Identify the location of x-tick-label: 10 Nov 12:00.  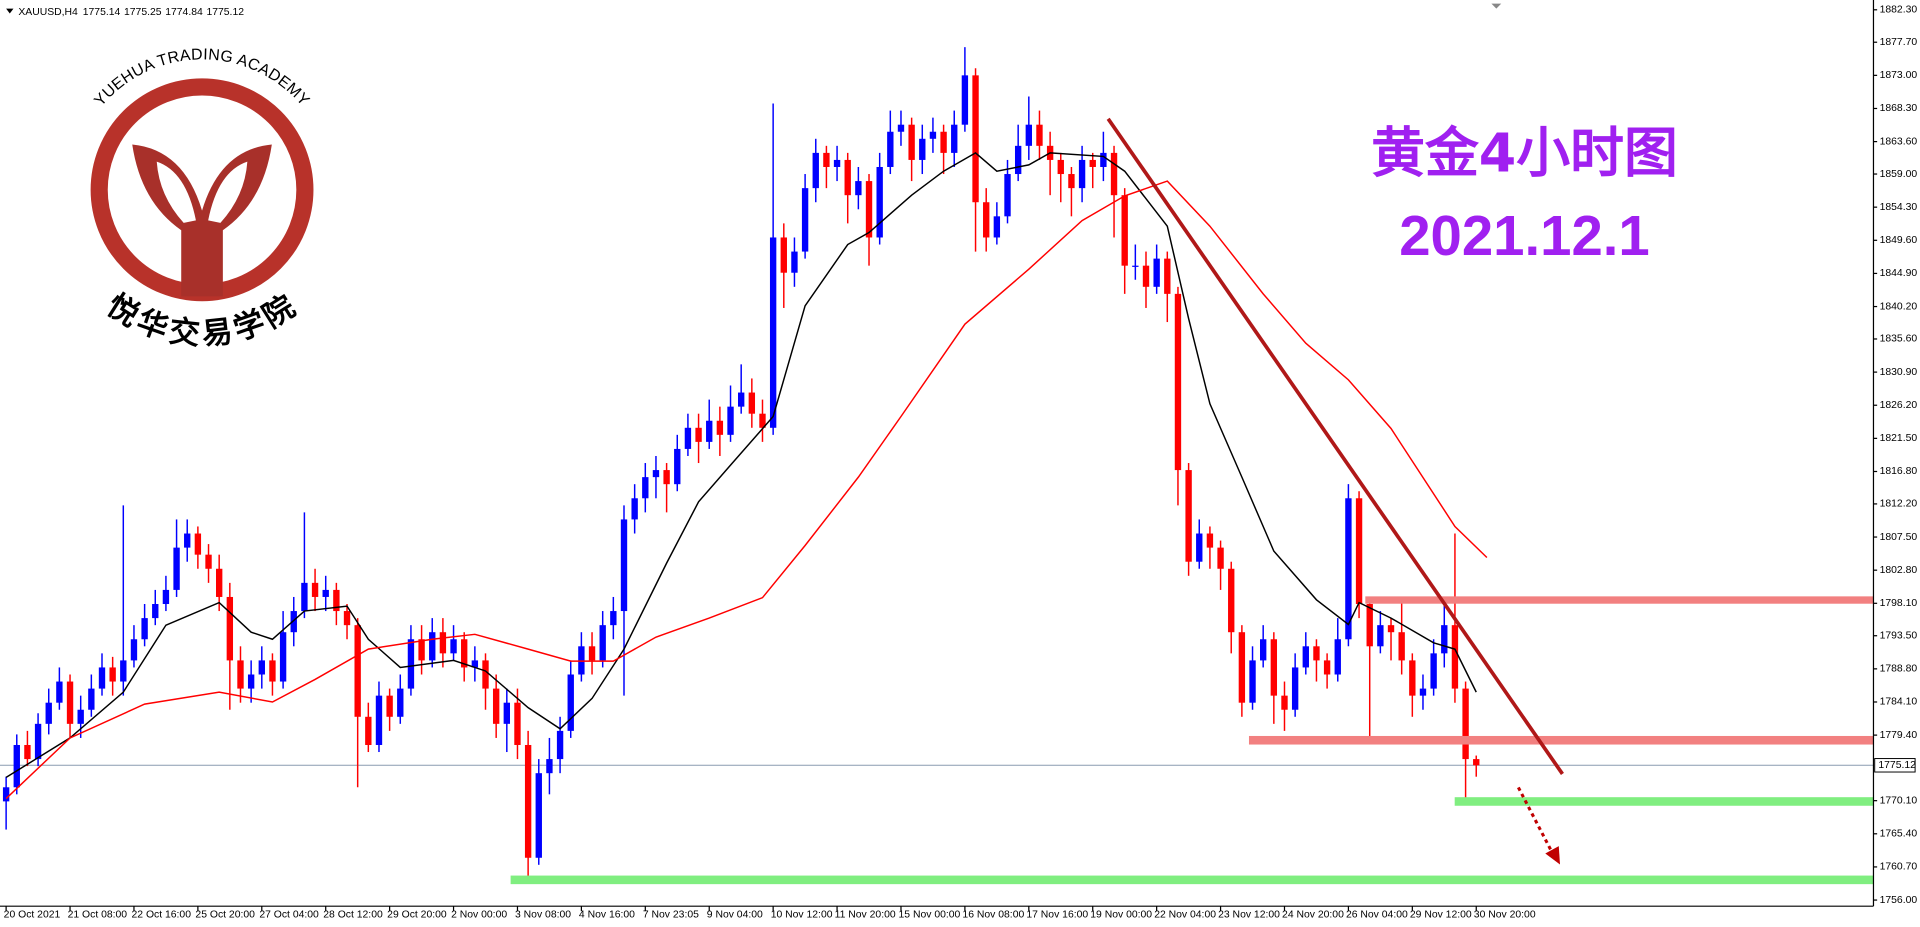
(802, 915).